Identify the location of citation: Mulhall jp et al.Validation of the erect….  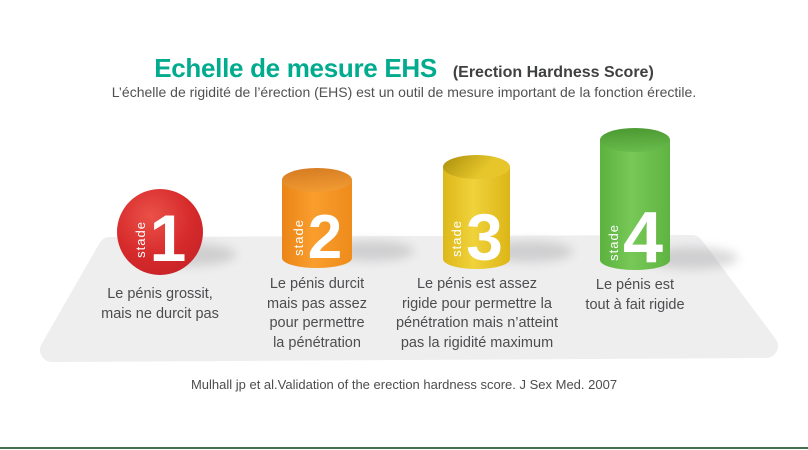
(404, 384).